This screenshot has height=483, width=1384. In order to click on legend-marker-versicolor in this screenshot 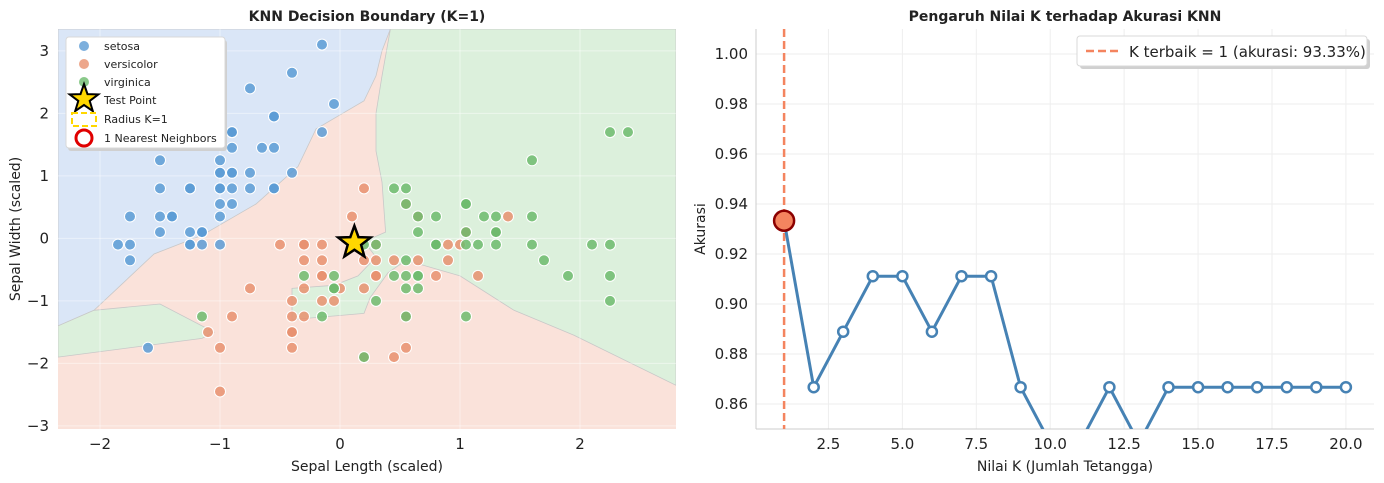, I will do `click(84, 64)`.